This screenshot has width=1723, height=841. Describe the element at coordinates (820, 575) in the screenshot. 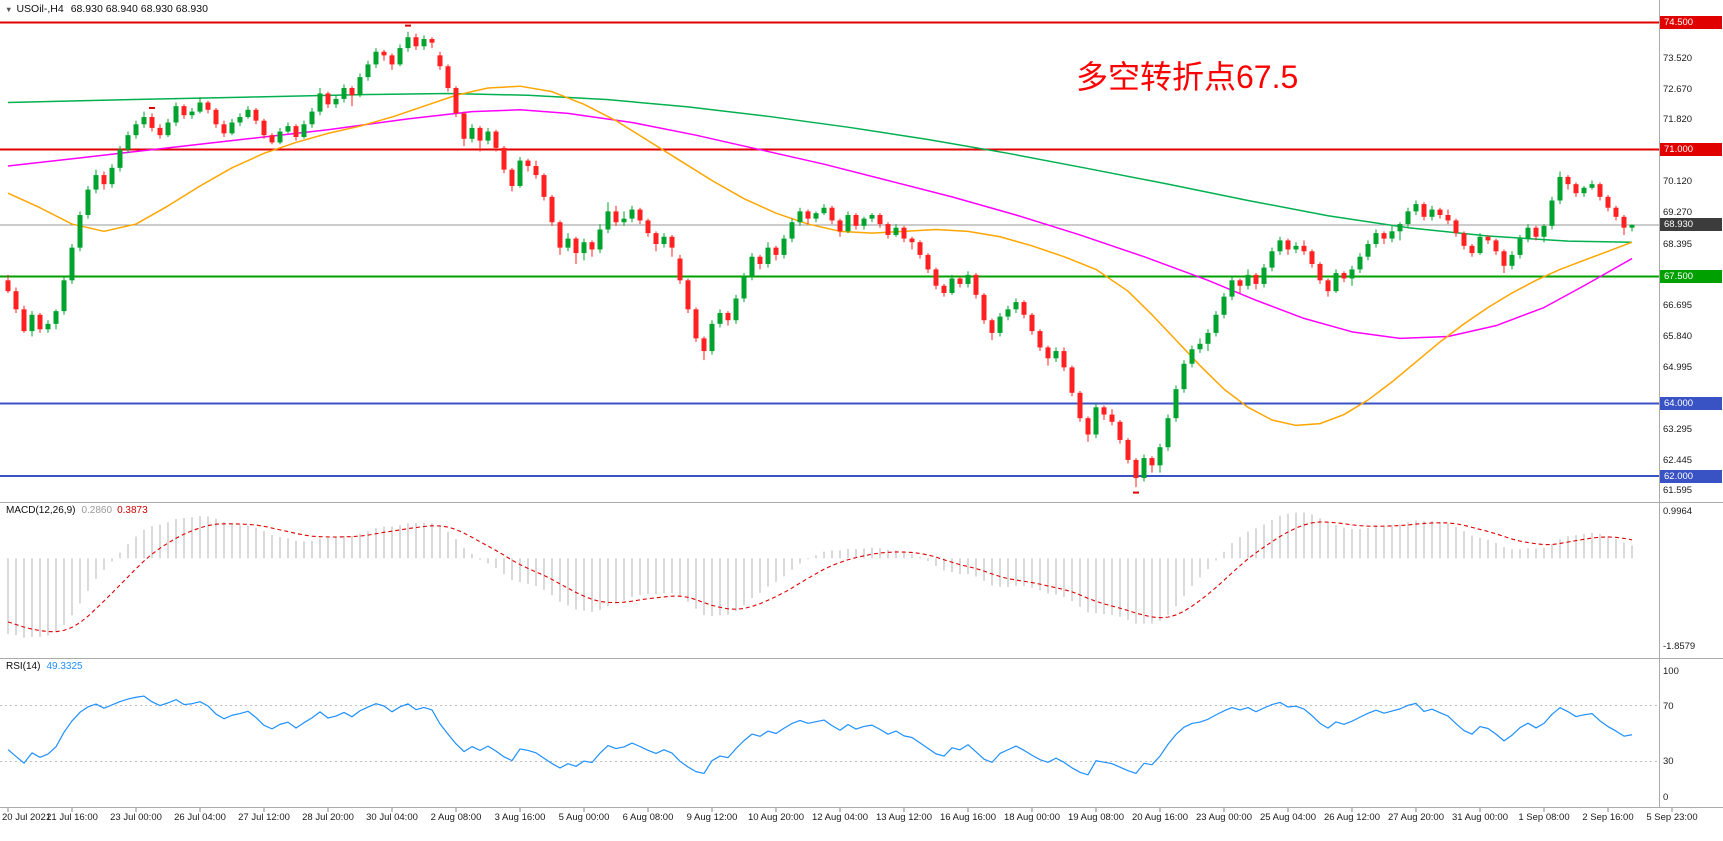

I see `macd-histogram` at that location.